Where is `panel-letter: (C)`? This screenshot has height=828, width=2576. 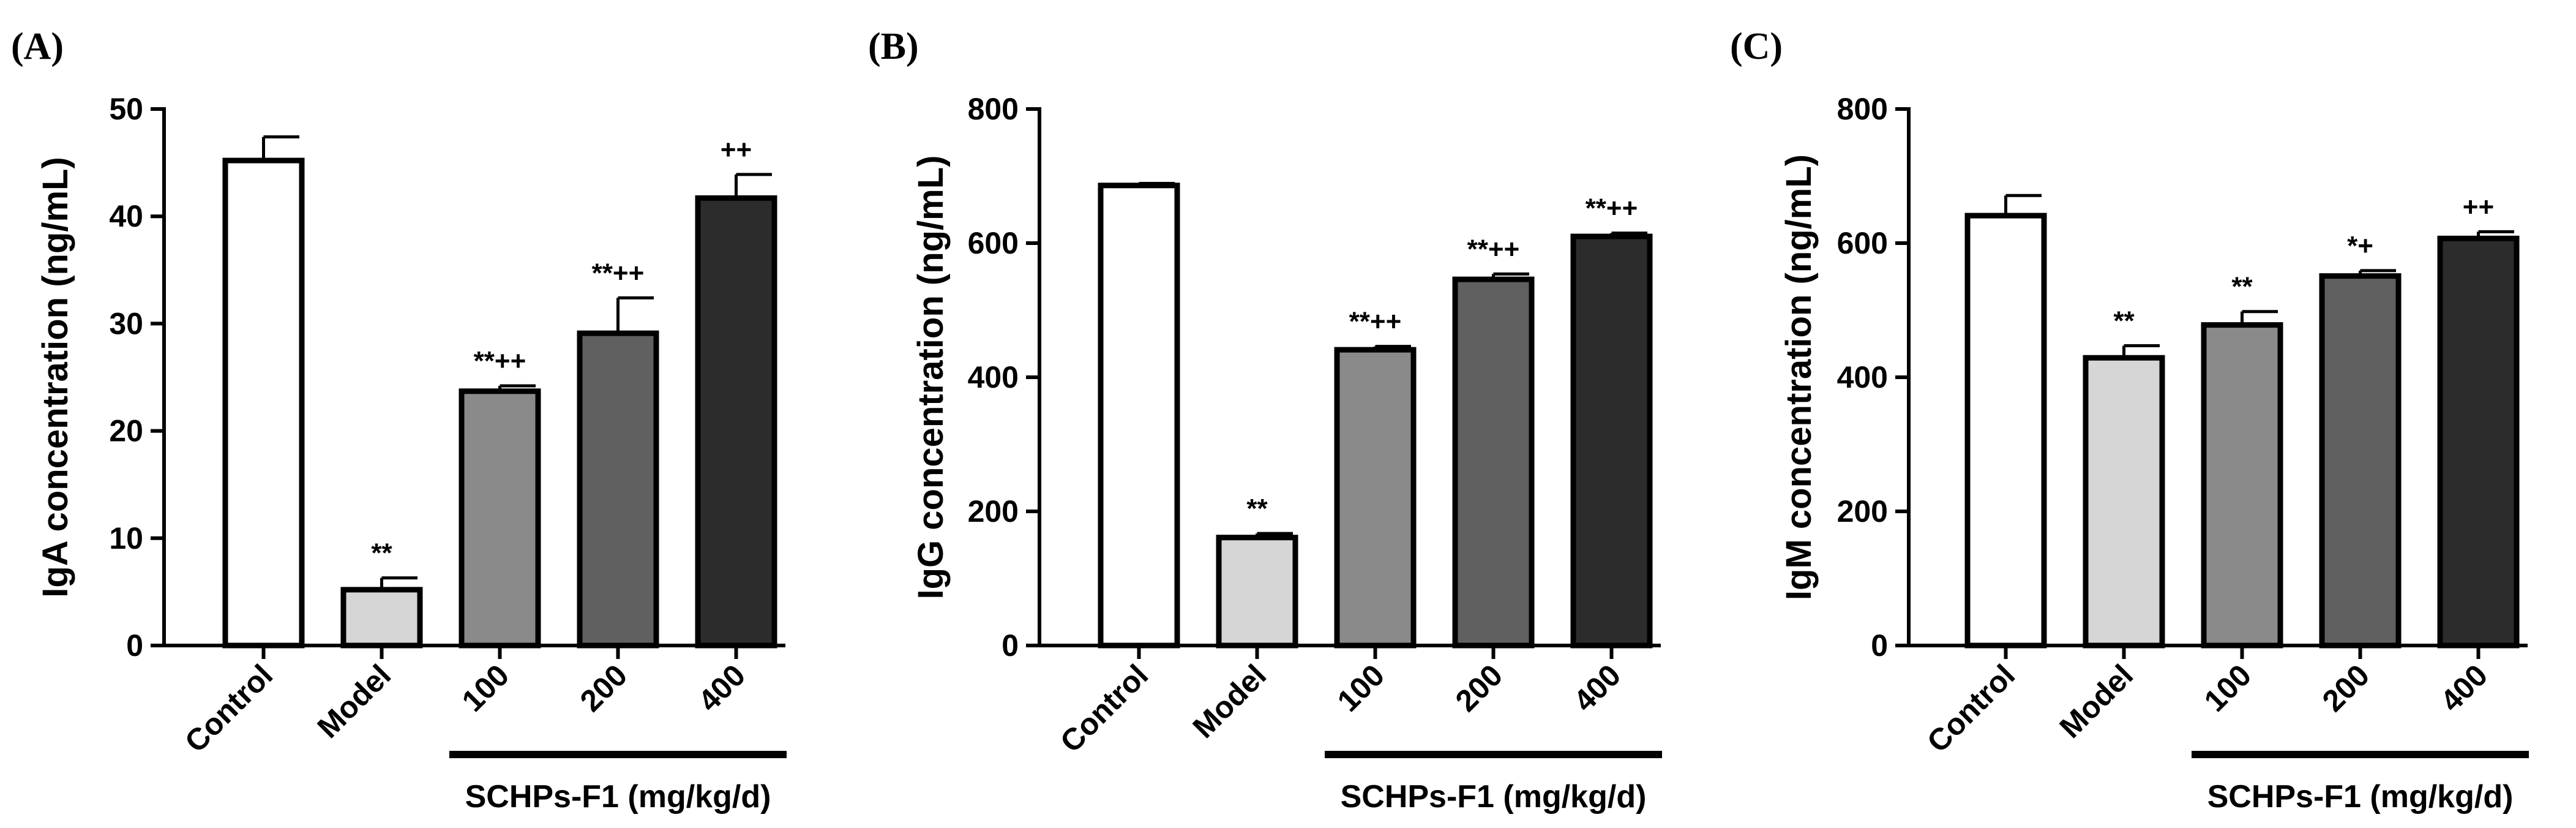
panel-letter: (C) is located at coordinates (1757, 46).